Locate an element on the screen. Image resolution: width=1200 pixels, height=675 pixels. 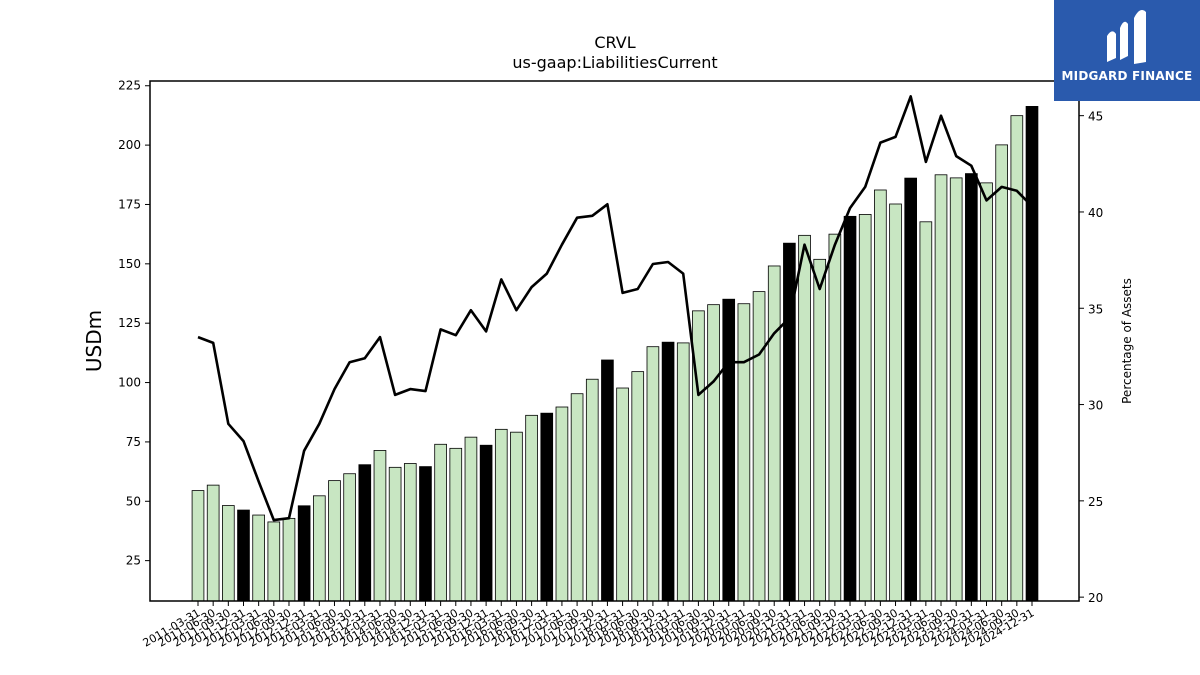
midgard-finance-logo: MIDGARD FINANCE is located at coordinates (1127, 50).